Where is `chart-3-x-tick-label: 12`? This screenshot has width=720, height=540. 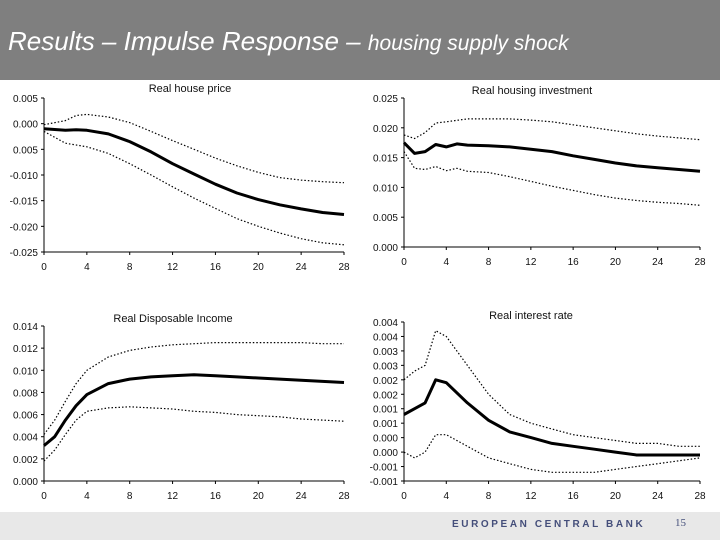
chart-3-x-tick-label: 12 is located at coordinates (173, 496).